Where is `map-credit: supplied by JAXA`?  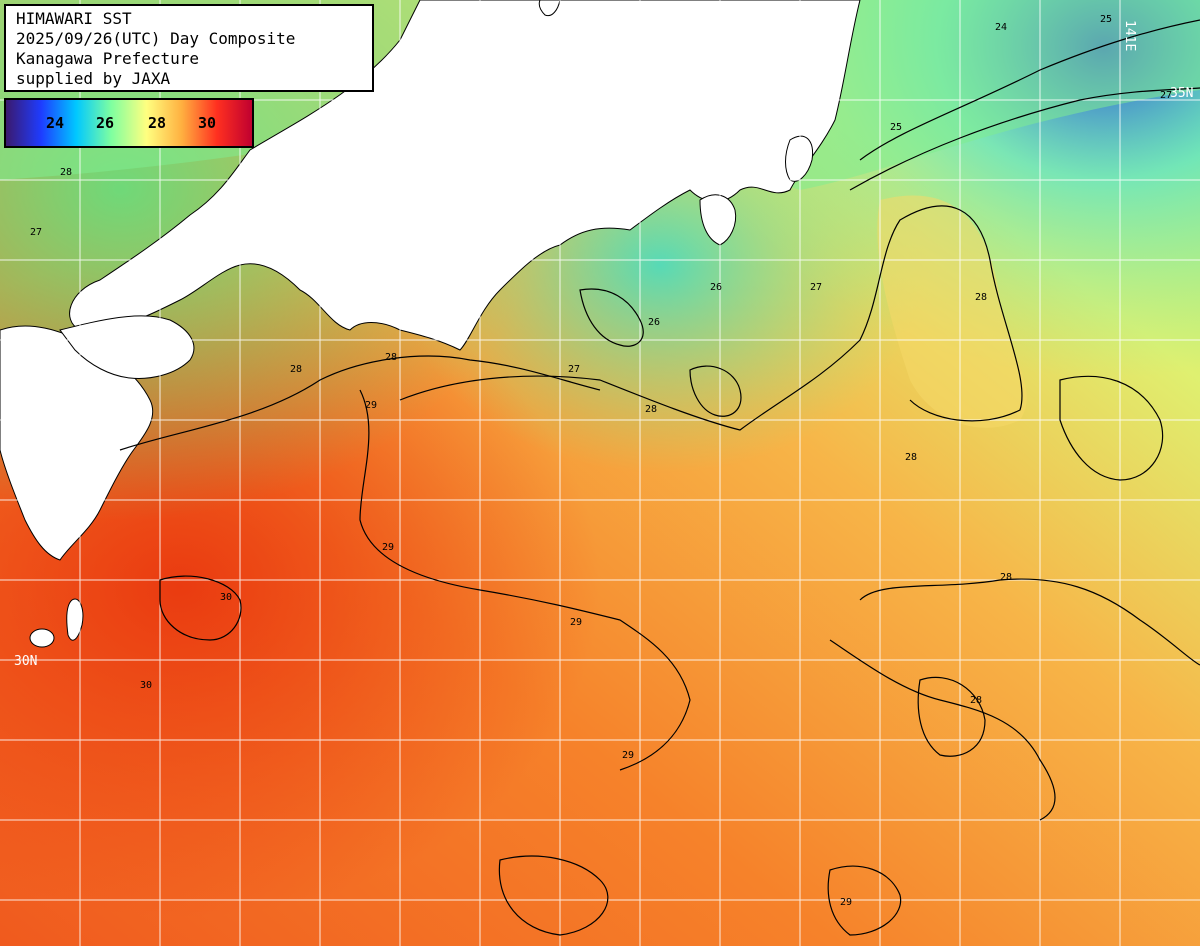 map-credit: supplied by JAXA is located at coordinates (93, 78).